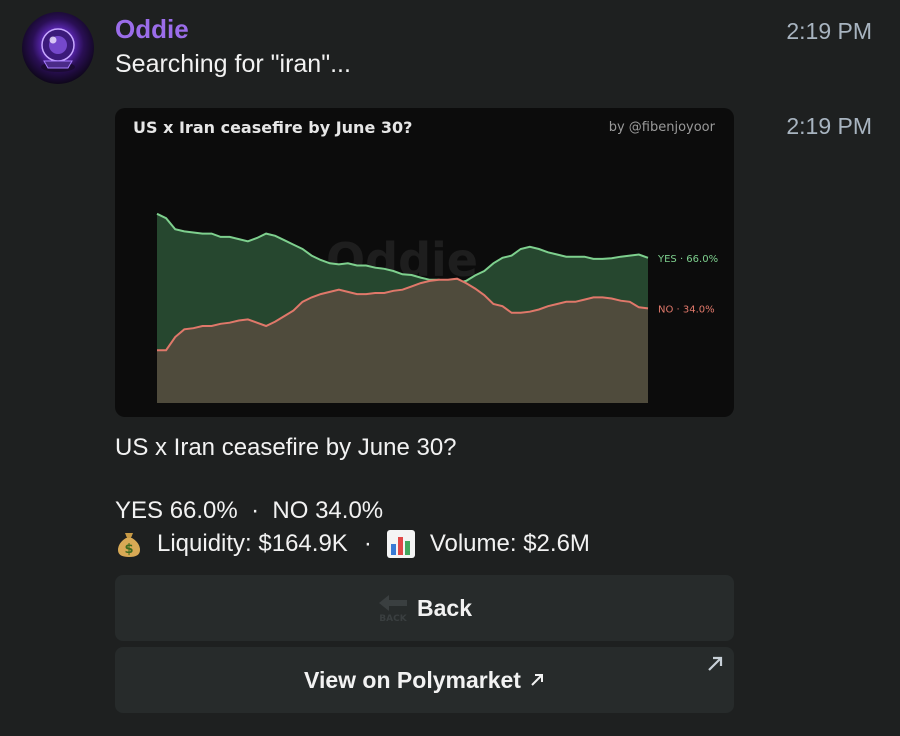 The height and width of the screenshot is (736, 900). I want to click on volume-text: Volume: $2.6M, so click(509, 543).